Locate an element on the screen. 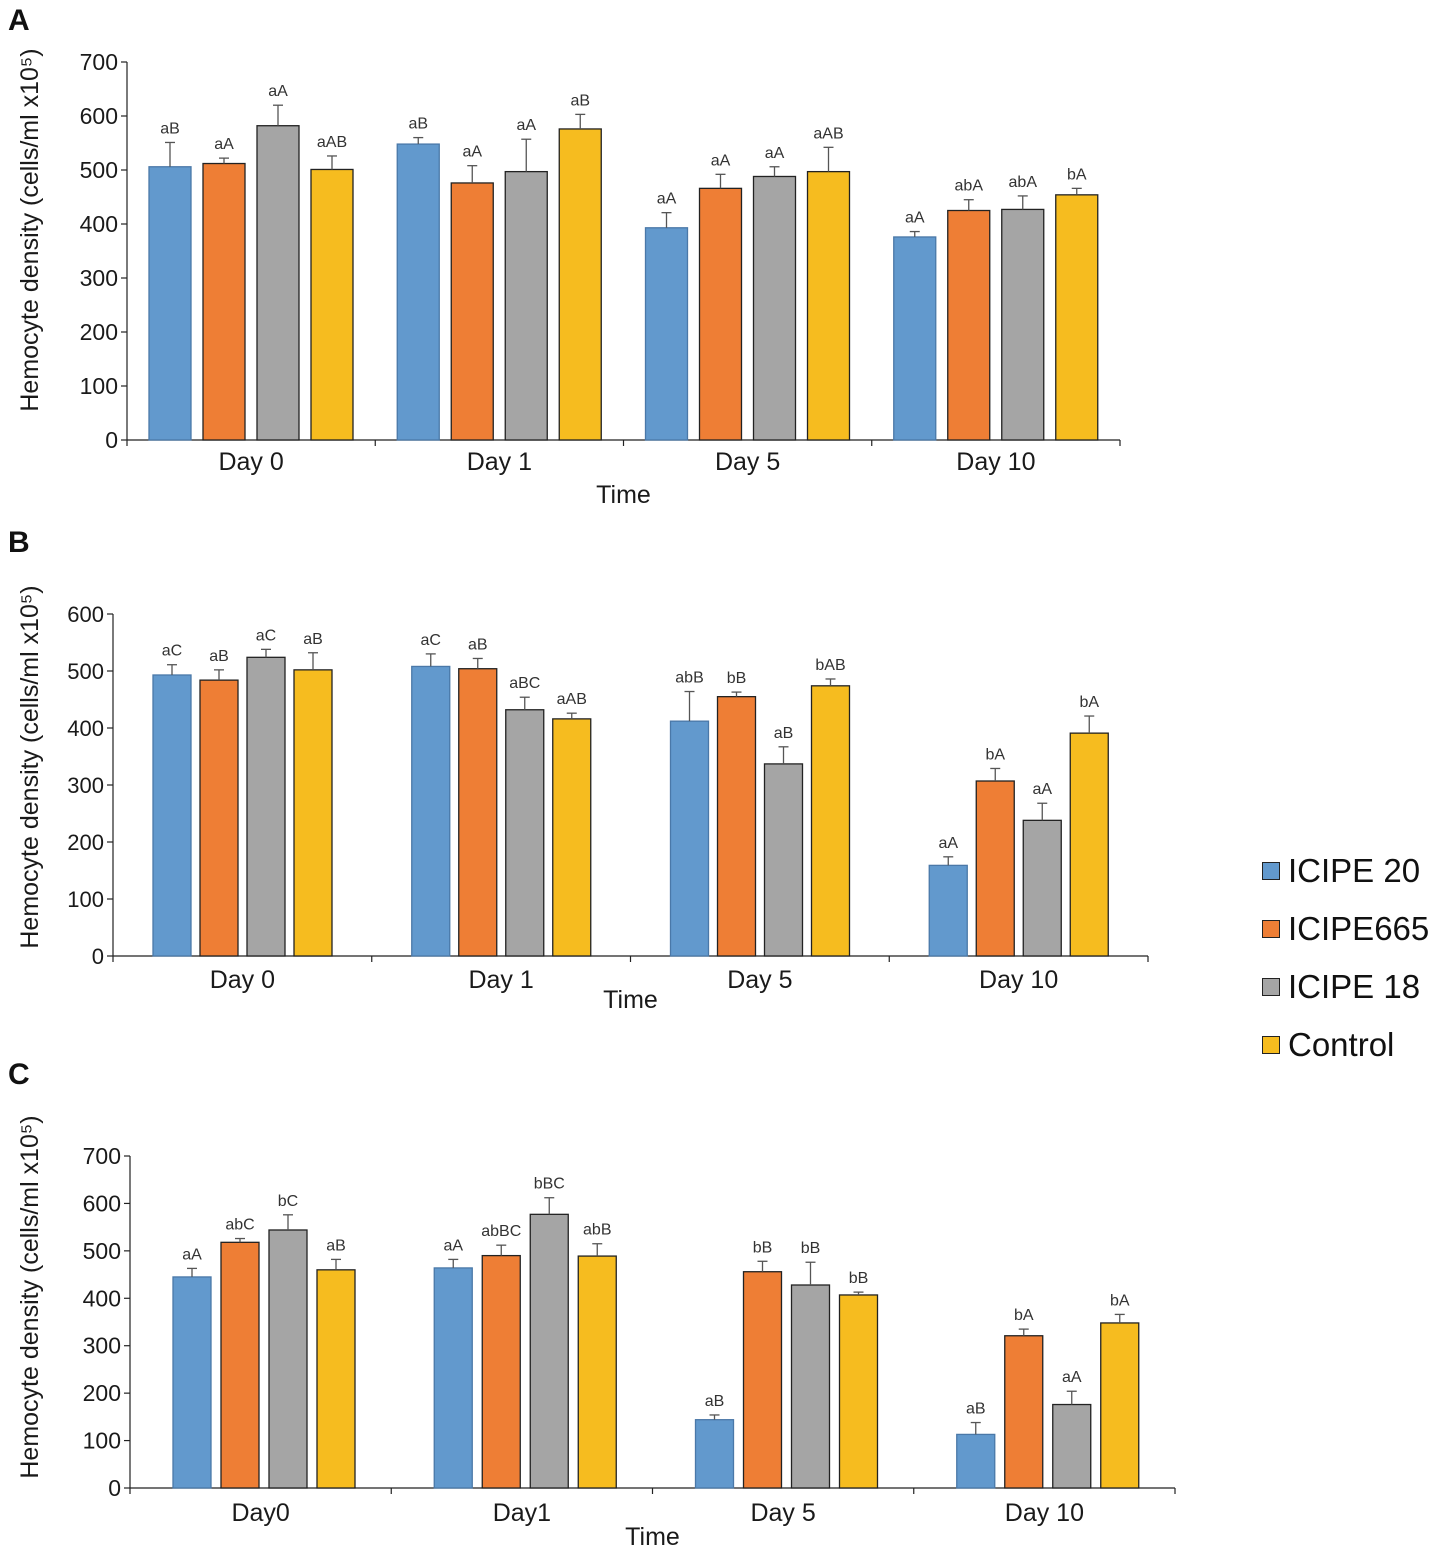 This screenshot has height=1553, width=1453. significance-label: bC is located at coordinates (288, 1201).